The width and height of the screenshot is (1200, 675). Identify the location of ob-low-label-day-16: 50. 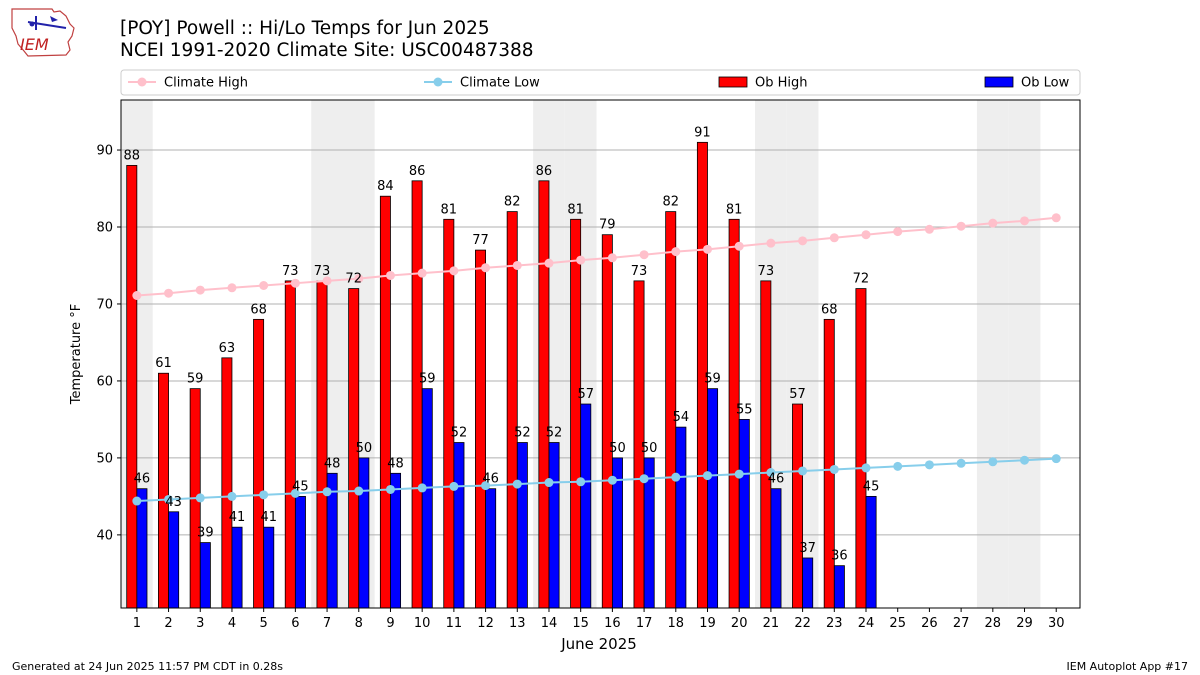
(617, 448).